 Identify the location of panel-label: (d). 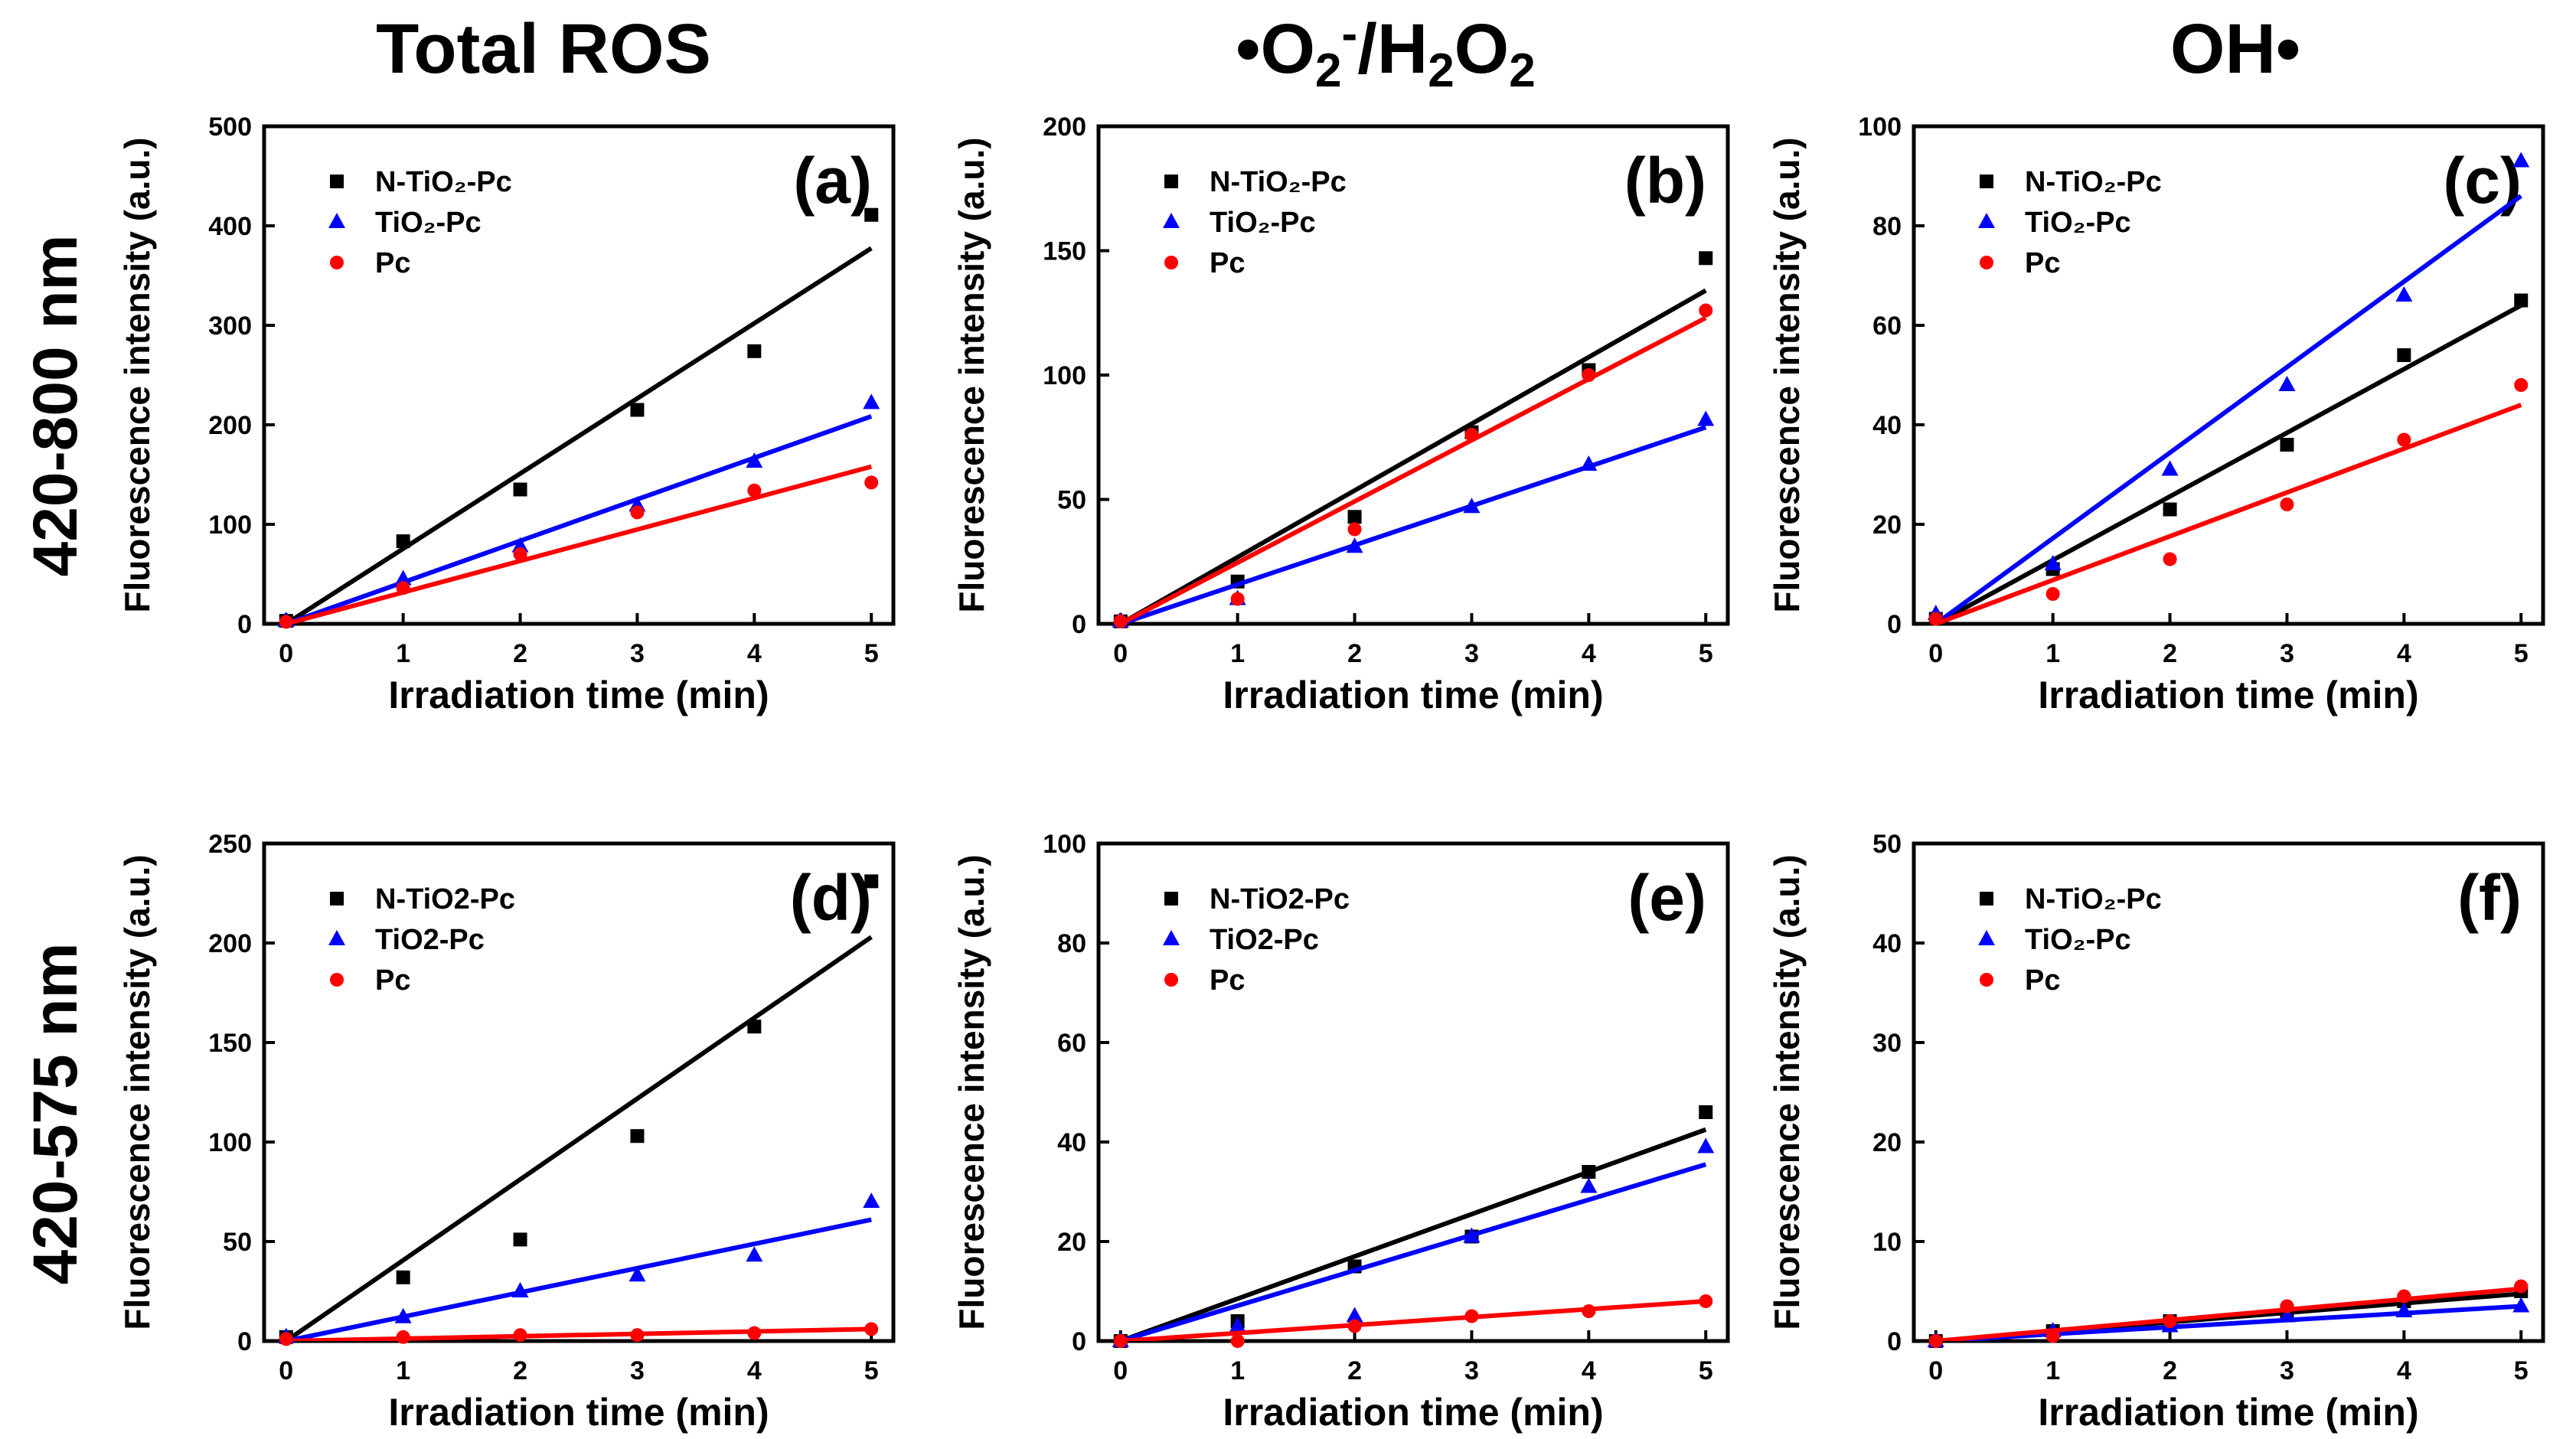
(831, 898).